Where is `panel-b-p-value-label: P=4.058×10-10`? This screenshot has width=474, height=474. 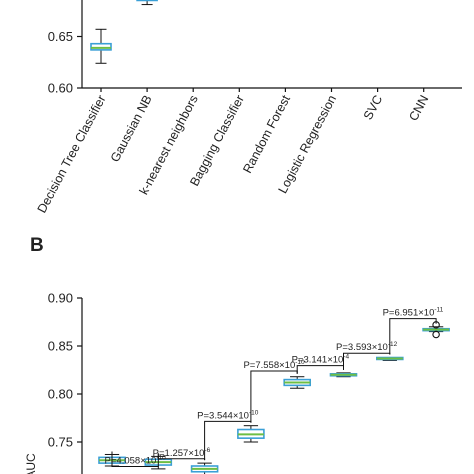 panel-b-p-value-label: P=4.058×10-10 is located at coordinates (136, 460).